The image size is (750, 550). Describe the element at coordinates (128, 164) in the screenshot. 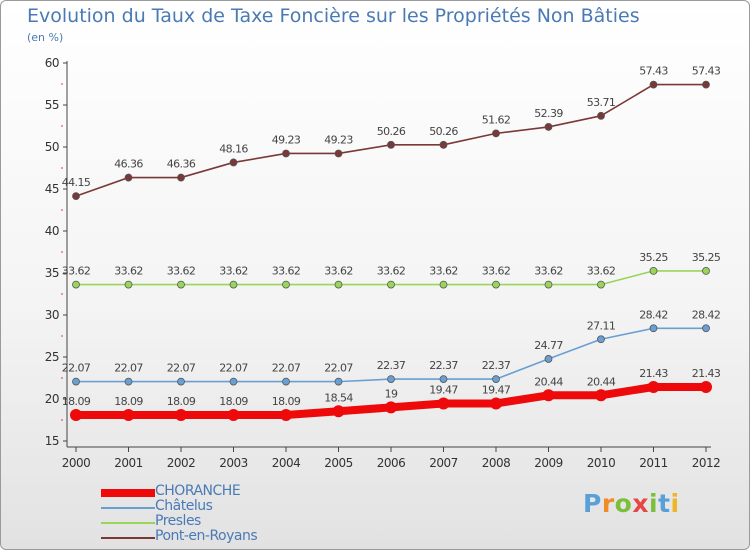

I see `data-label-pont-en-royans: 46.36` at that location.